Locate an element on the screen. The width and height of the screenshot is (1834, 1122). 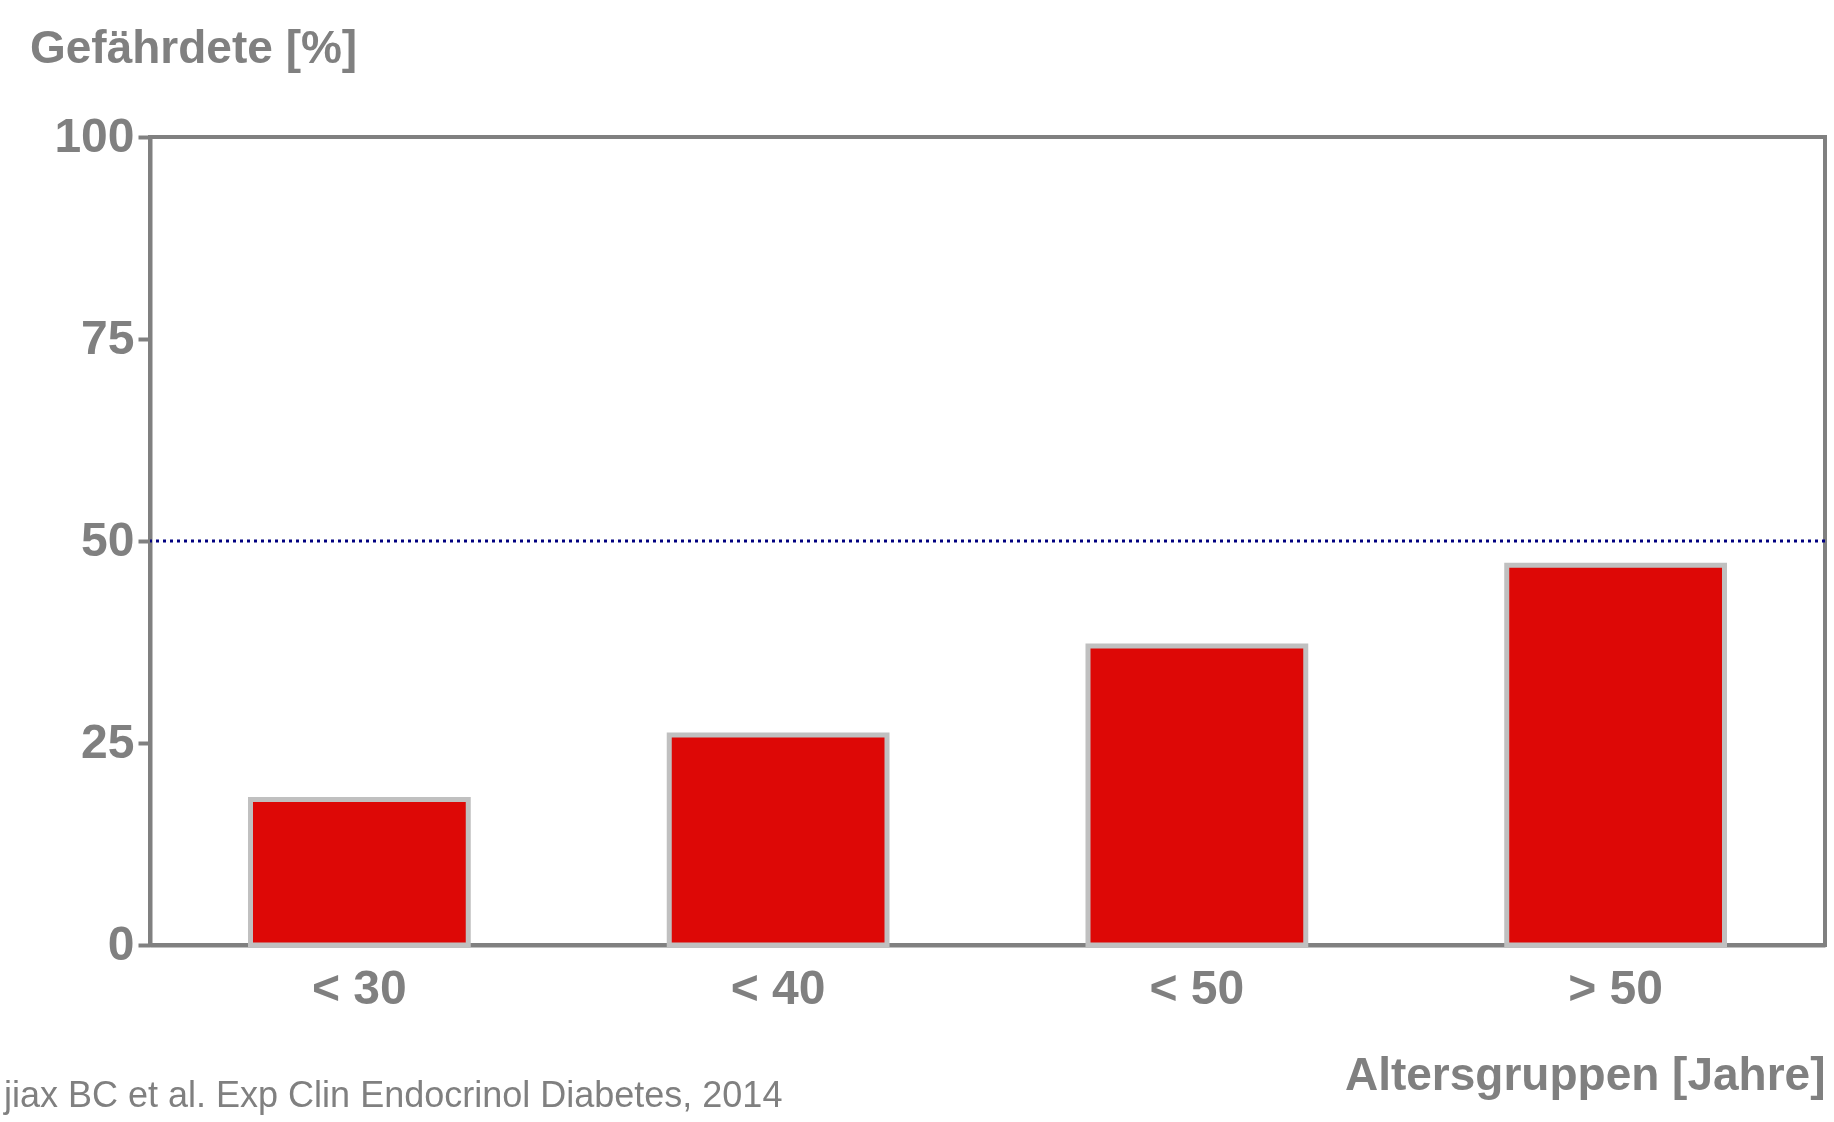
x-tick-label: < 50 is located at coordinates (1197, 987).